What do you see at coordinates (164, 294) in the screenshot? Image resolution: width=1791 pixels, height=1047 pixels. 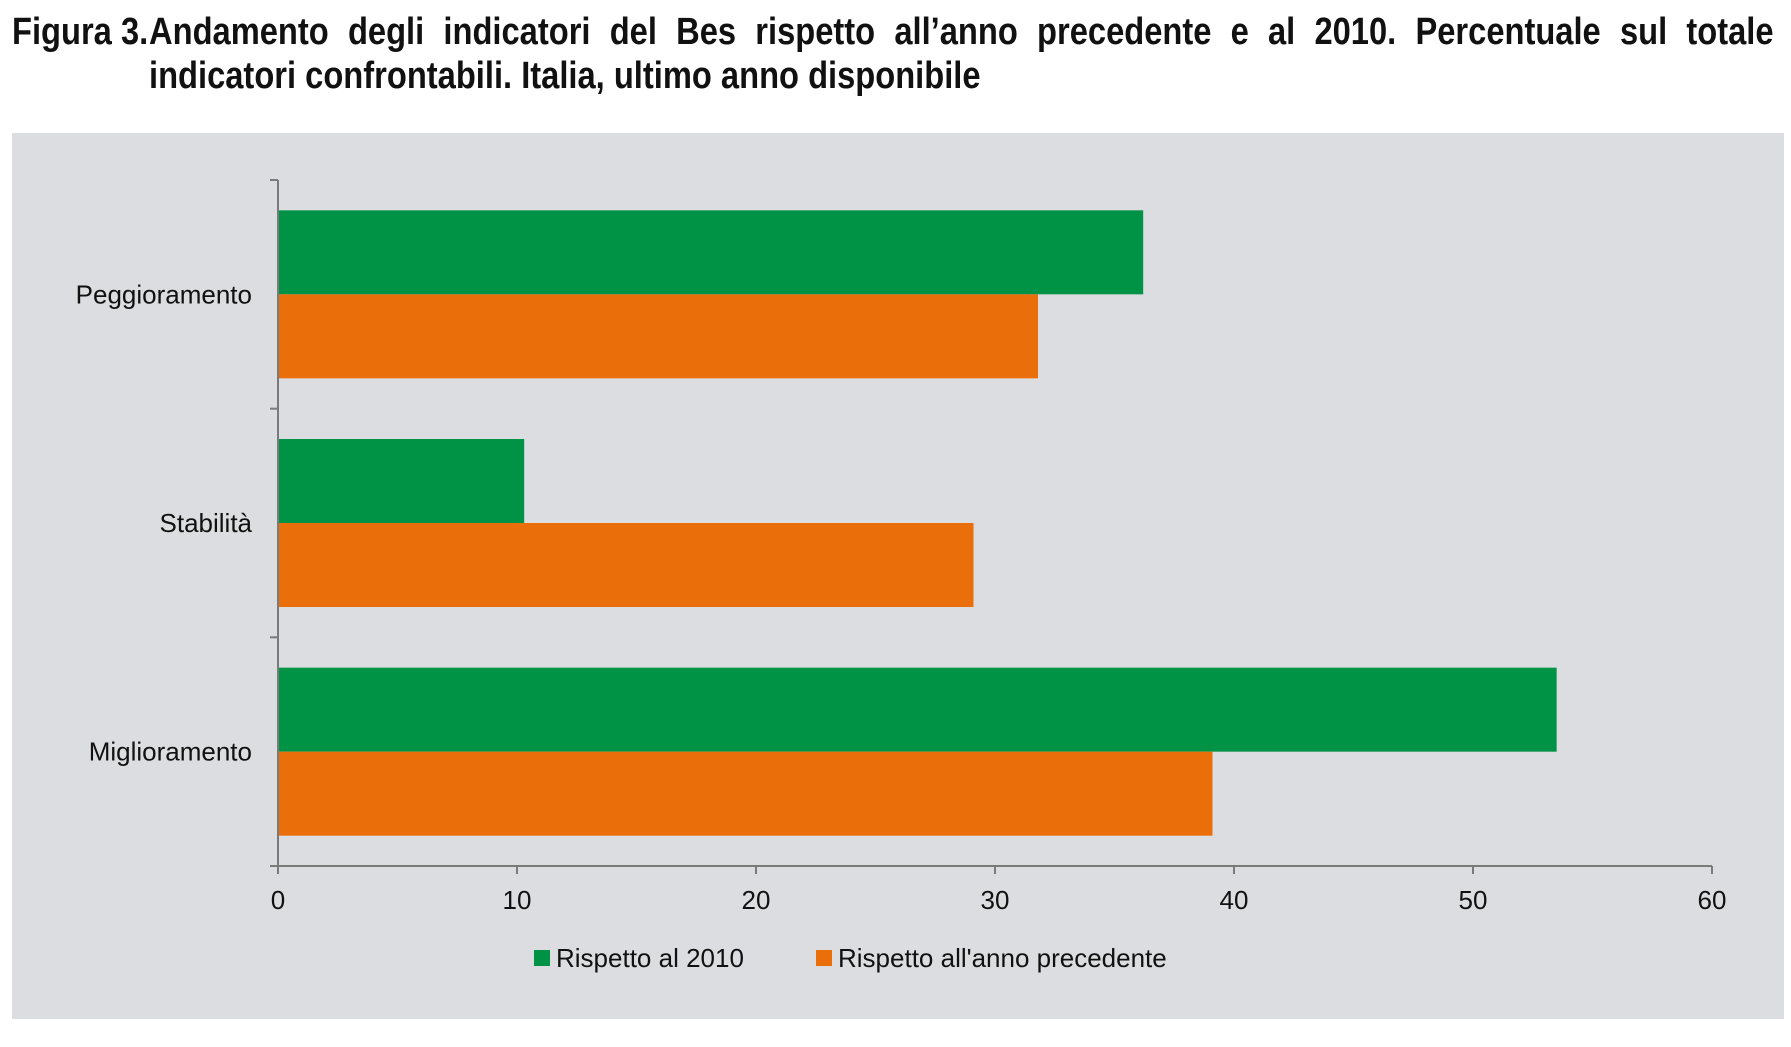 I see `category-label: Peggioramento` at bounding box center [164, 294].